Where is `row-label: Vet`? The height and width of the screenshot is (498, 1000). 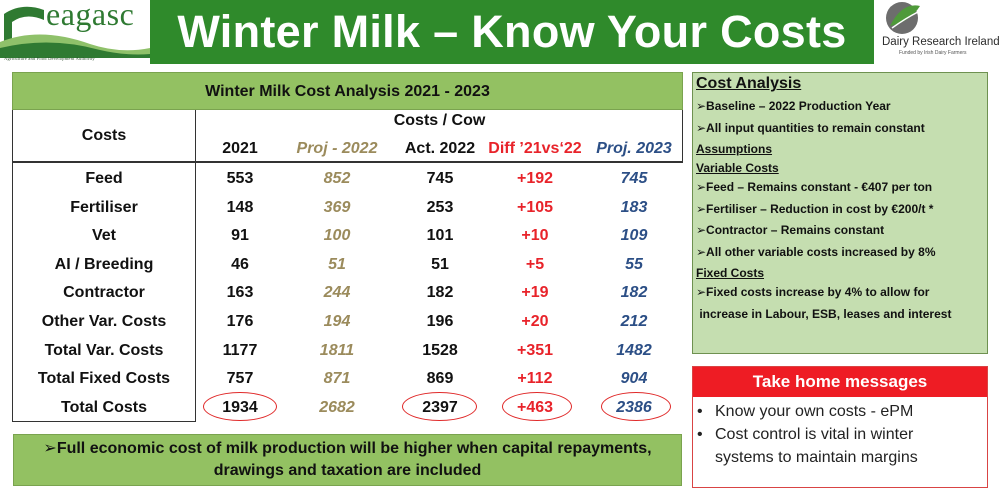
row-label: Vet is located at coordinates (103, 236).